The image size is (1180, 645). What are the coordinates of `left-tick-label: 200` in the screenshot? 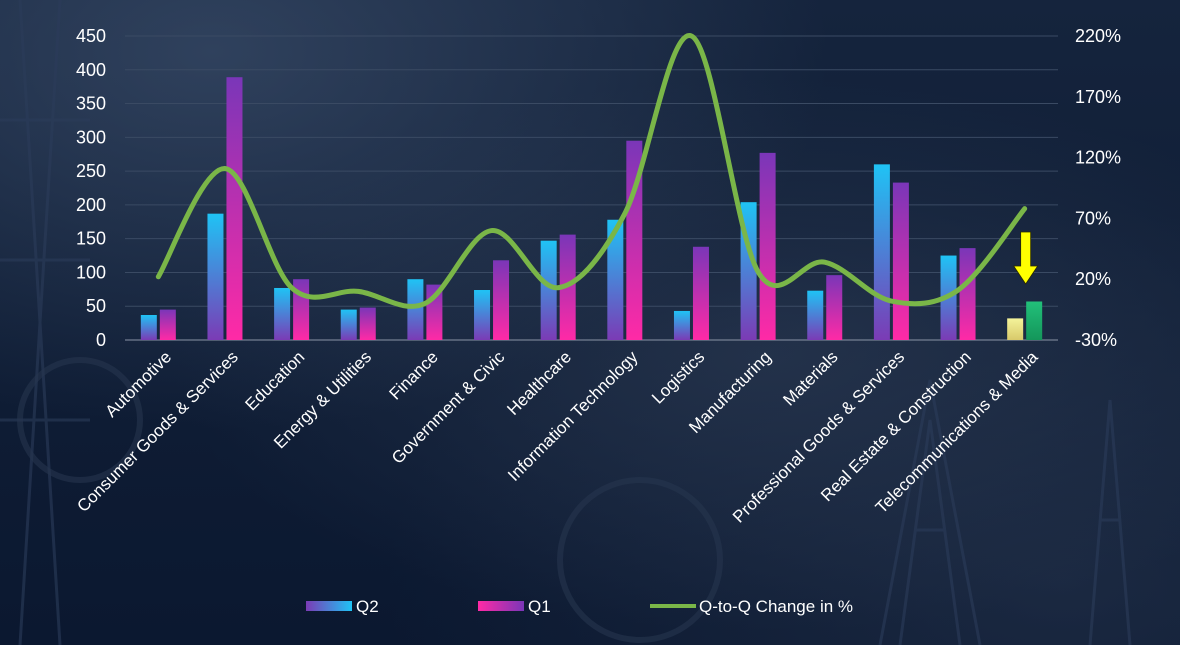 It's located at (91, 205).